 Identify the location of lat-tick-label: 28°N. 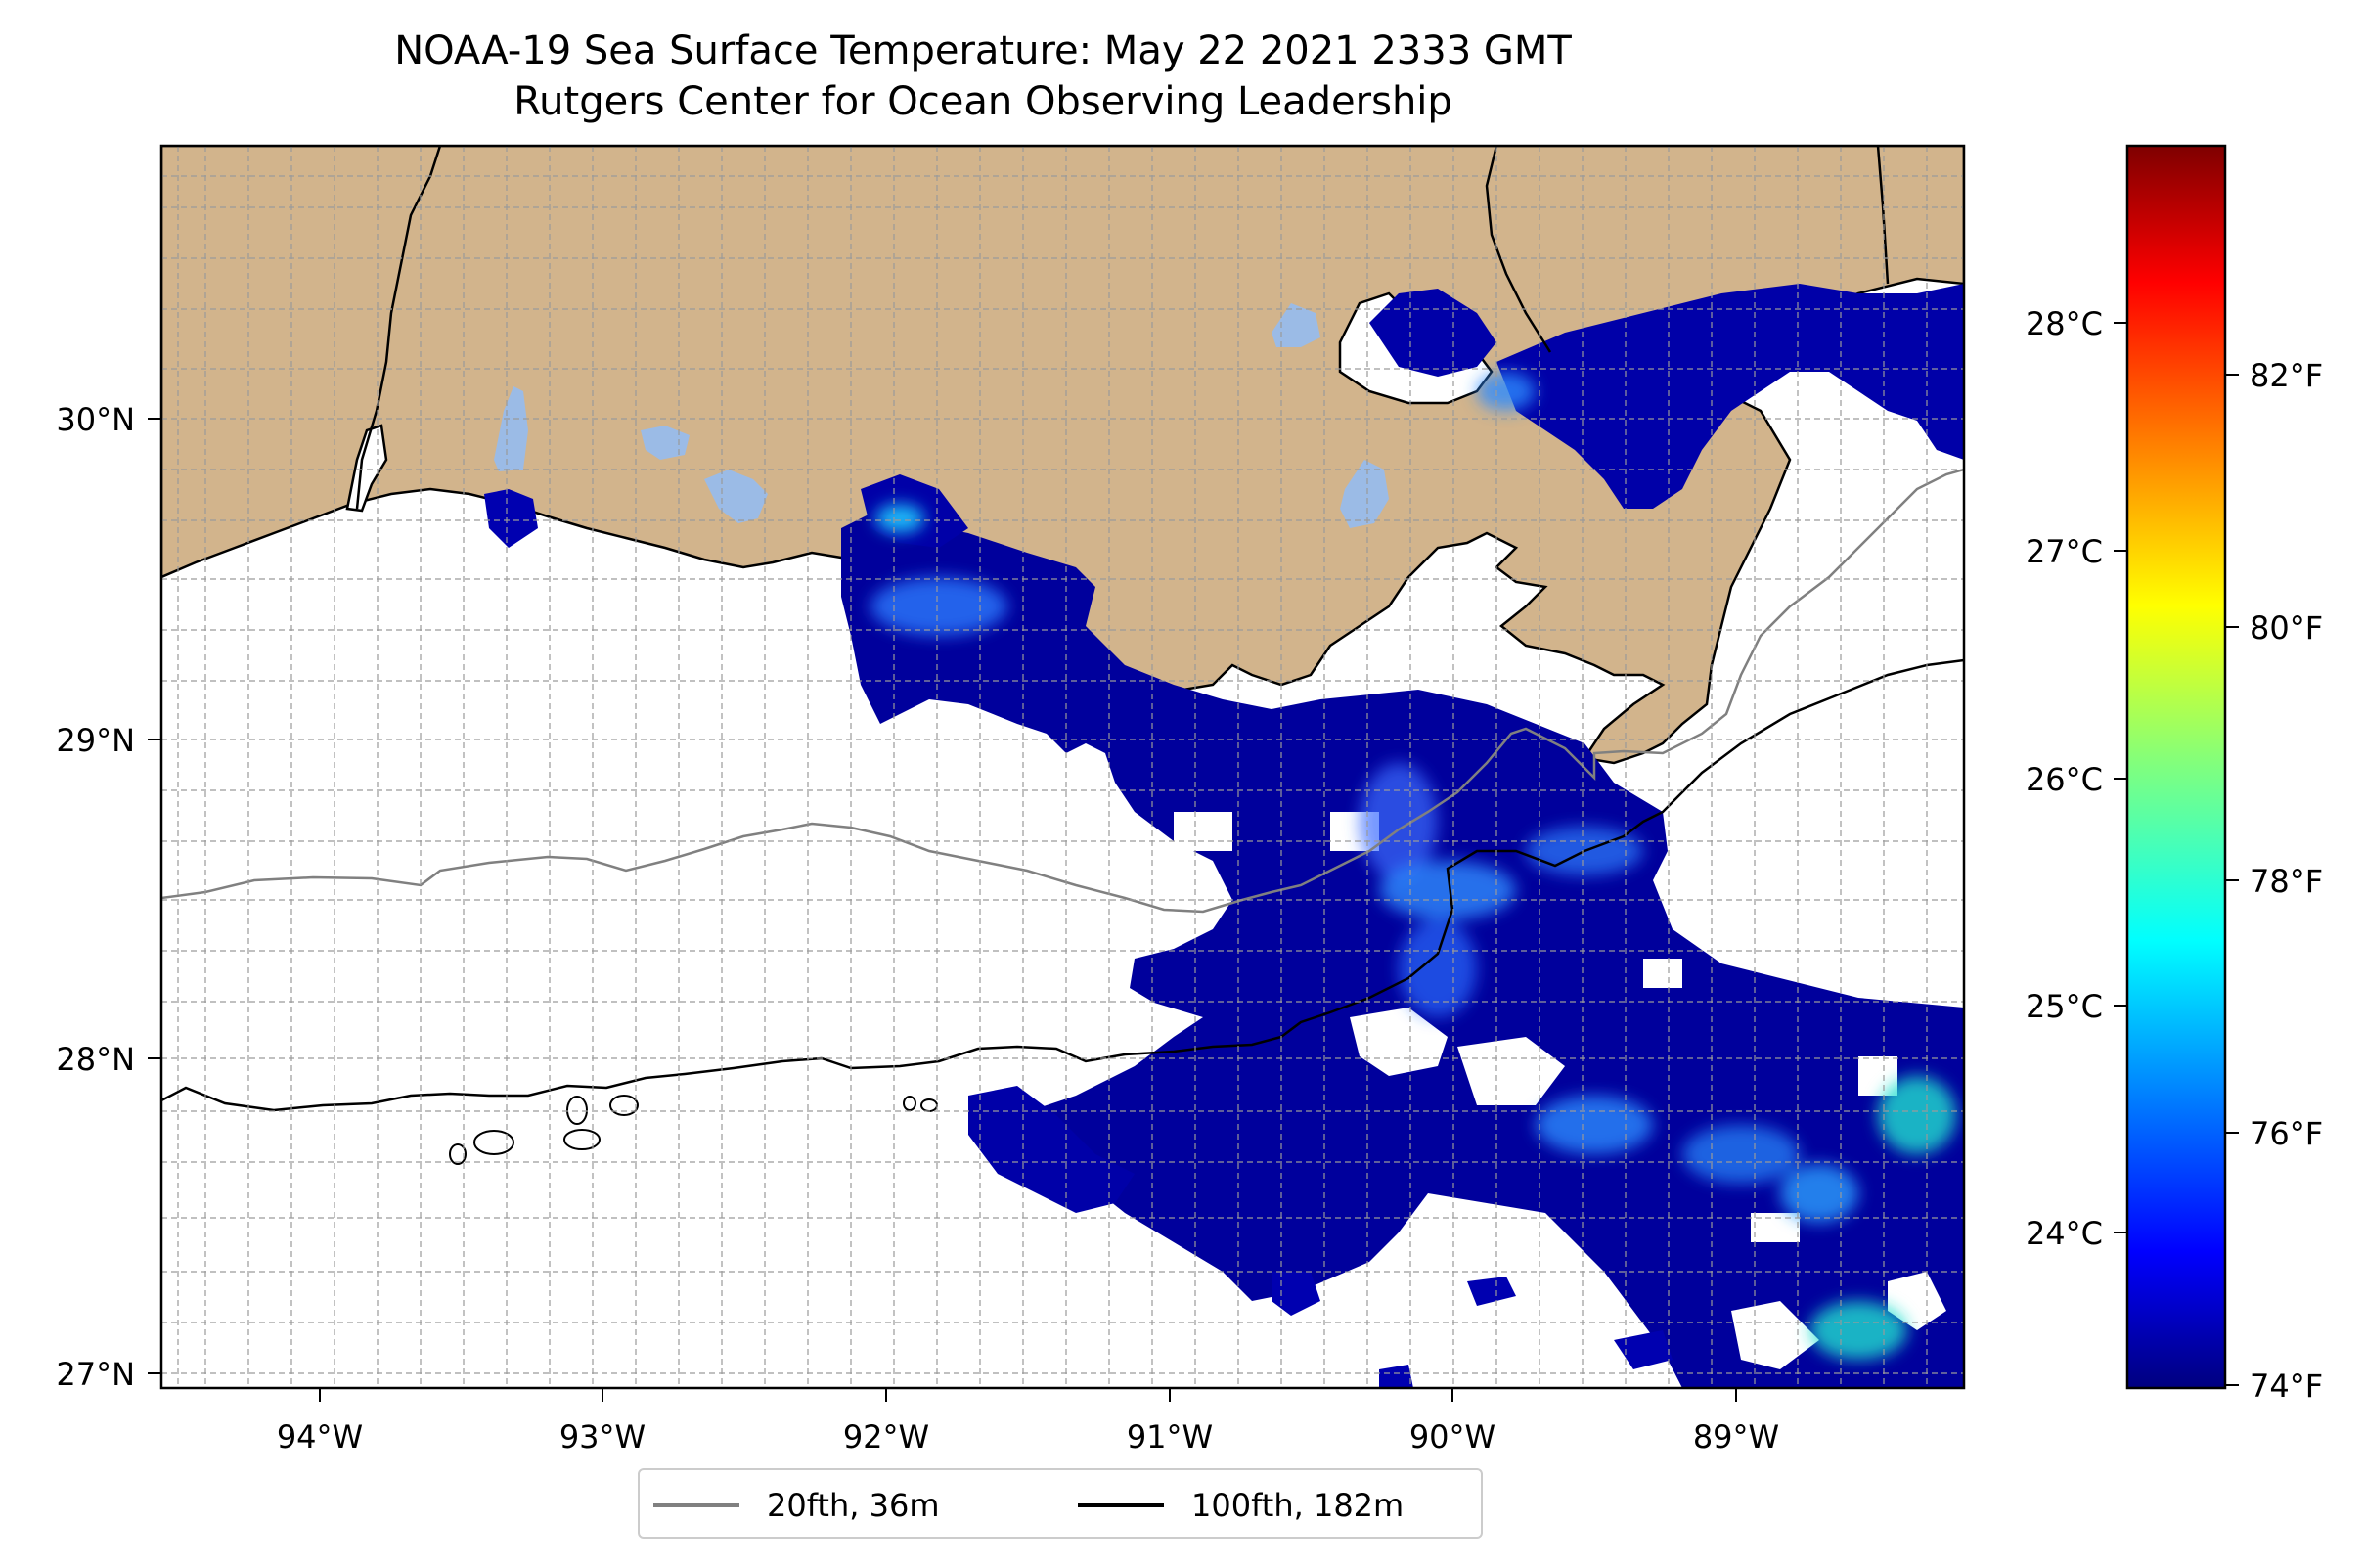
(95, 1059).